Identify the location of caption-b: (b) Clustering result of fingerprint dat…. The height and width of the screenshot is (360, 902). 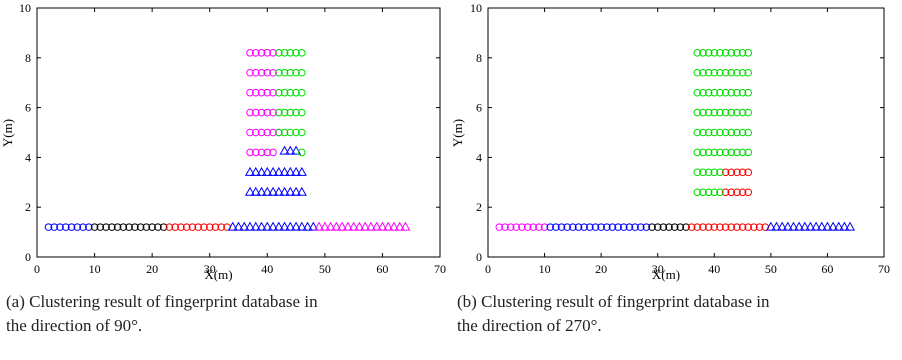
(677, 314).